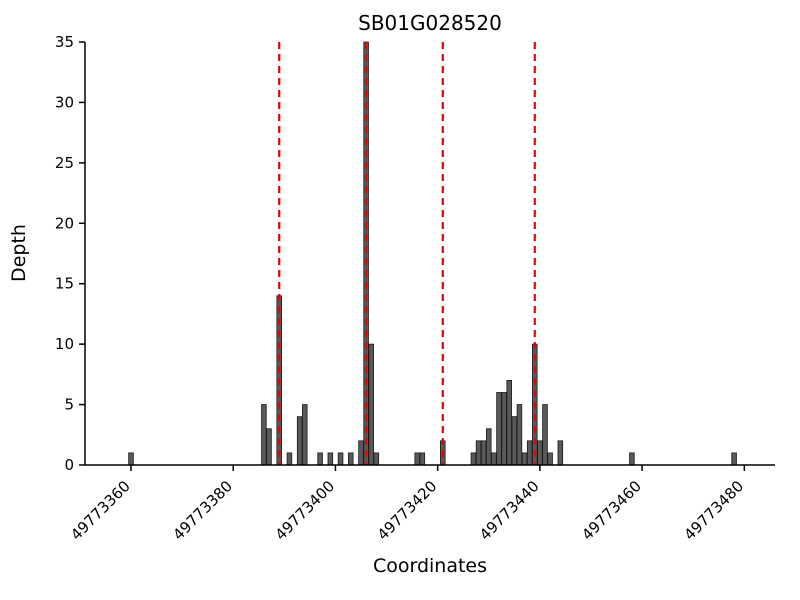 Image resolution: width=800 pixels, height=600 pixels. What do you see at coordinates (611, 510) in the screenshot?
I see `x-tick-label: 49773460` at bounding box center [611, 510].